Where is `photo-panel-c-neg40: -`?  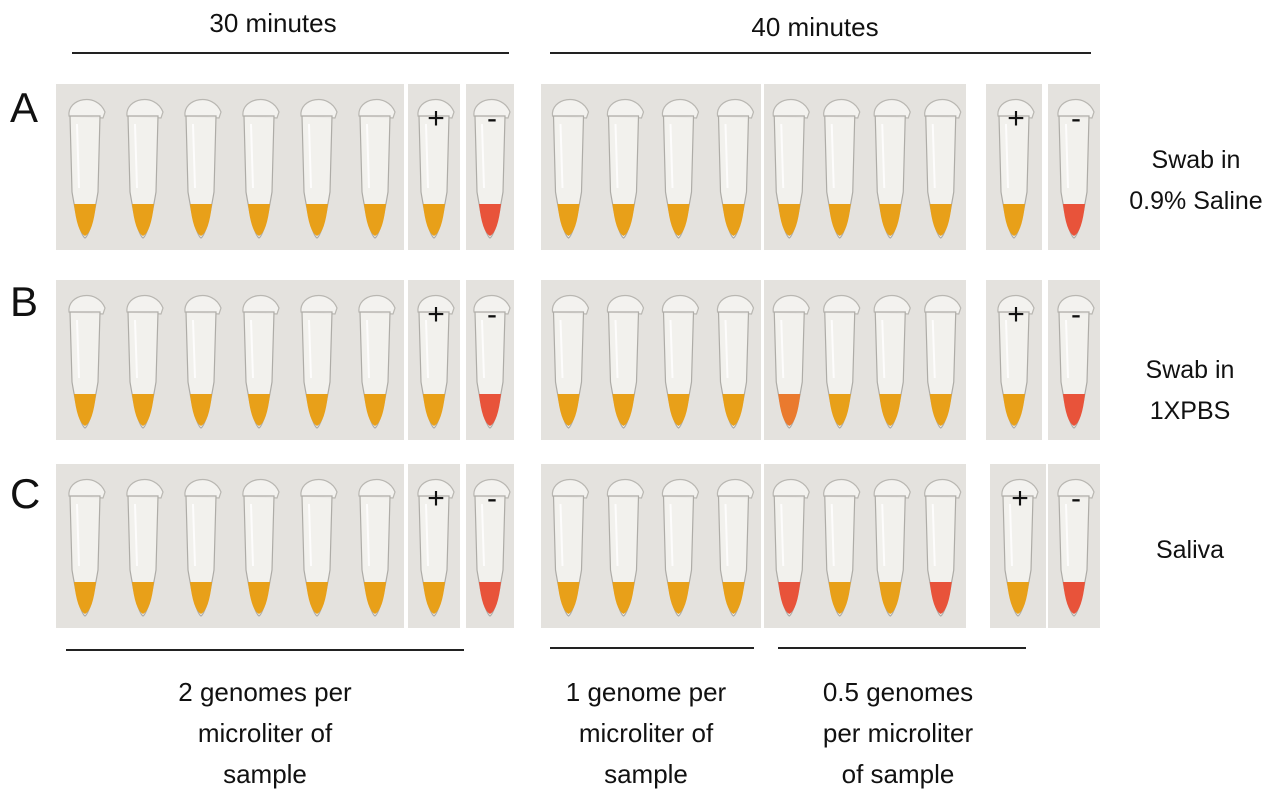
photo-panel-c-neg40: - is located at coordinates (1074, 546).